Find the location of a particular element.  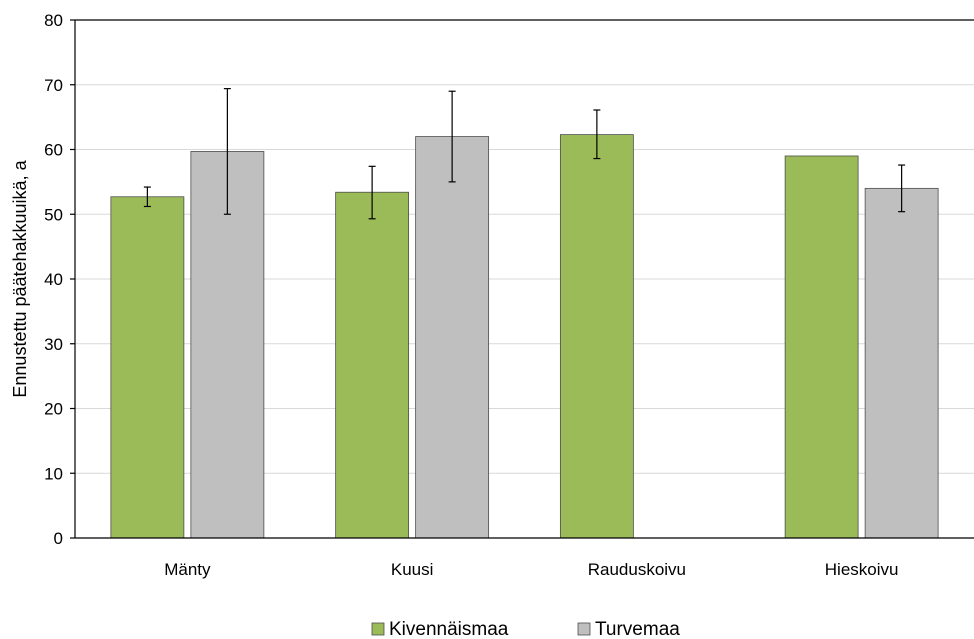

bar-turvemaa-kuusi is located at coordinates (452, 337).